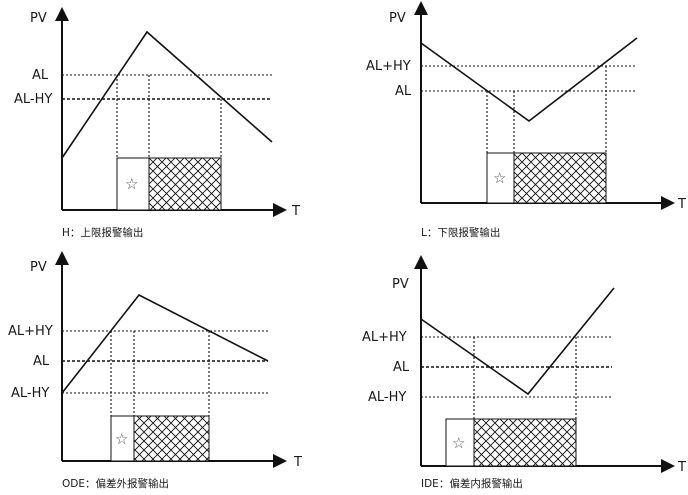  I want to click on h-al-label: AL, so click(40, 75).